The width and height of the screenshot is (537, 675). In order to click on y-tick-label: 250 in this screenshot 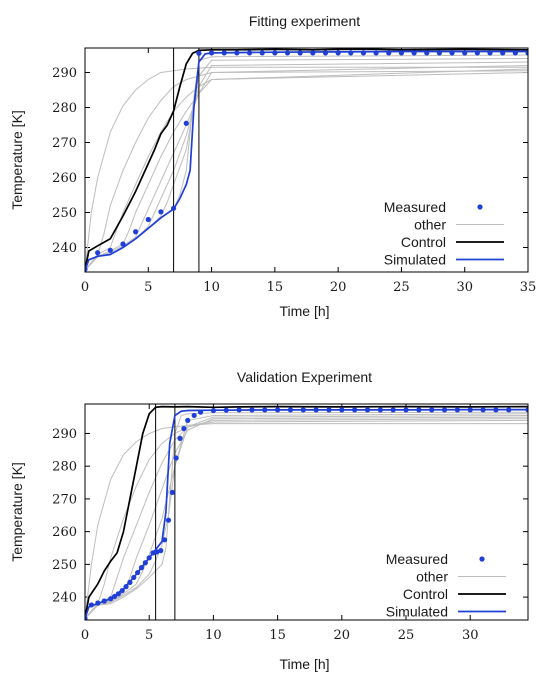, I will do `click(64, 565)`.